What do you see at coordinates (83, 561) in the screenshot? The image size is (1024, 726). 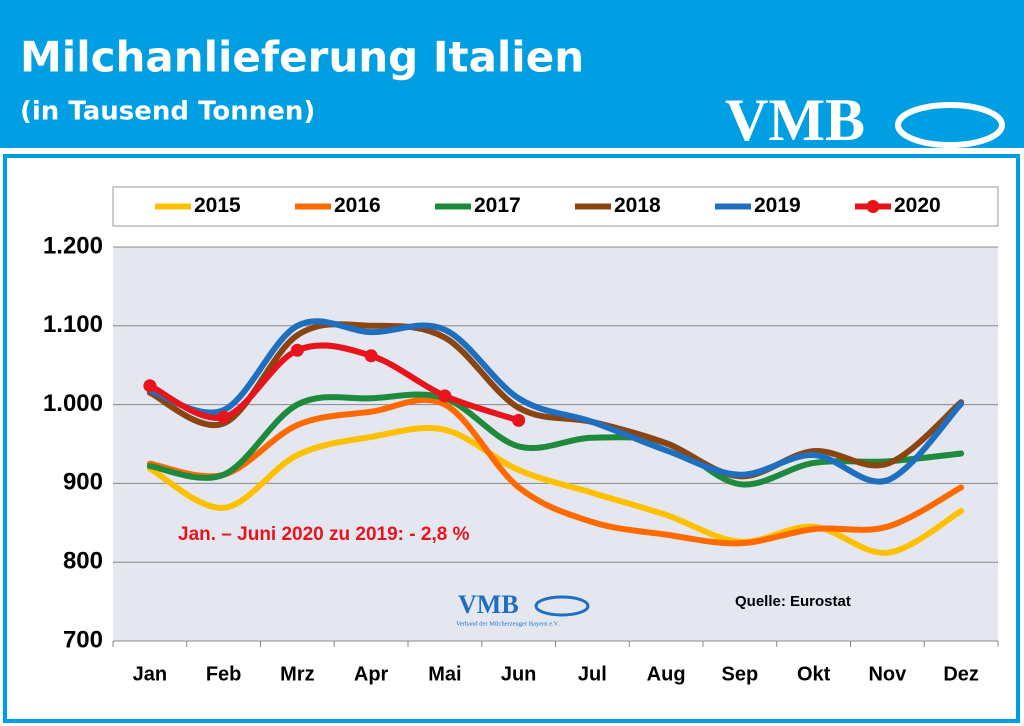 I see `y-tick-label: 800` at bounding box center [83, 561].